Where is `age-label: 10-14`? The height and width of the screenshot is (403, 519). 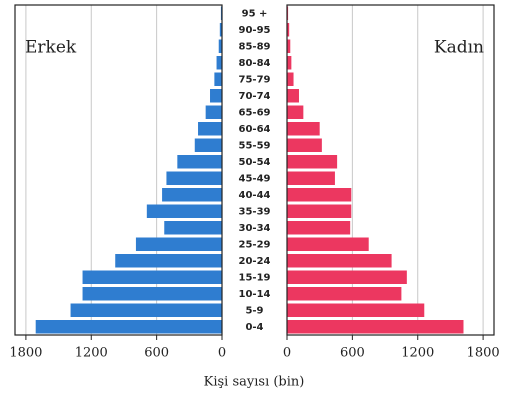
age-label: 10-14 is located at coordinates (255, 294).